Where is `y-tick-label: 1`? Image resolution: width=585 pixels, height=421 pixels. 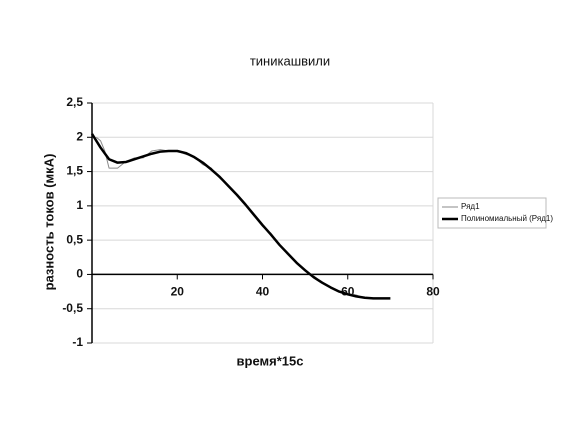
y-tick-label: 1 is located at coordinates (79, 205).